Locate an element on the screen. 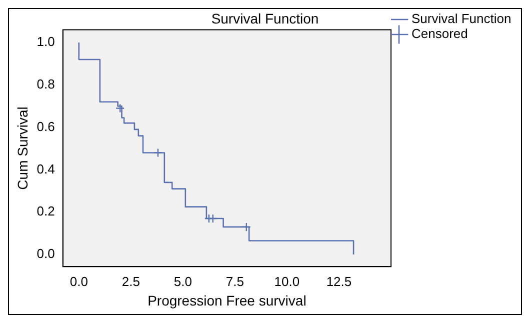  point is located at coordinates (120, 108).